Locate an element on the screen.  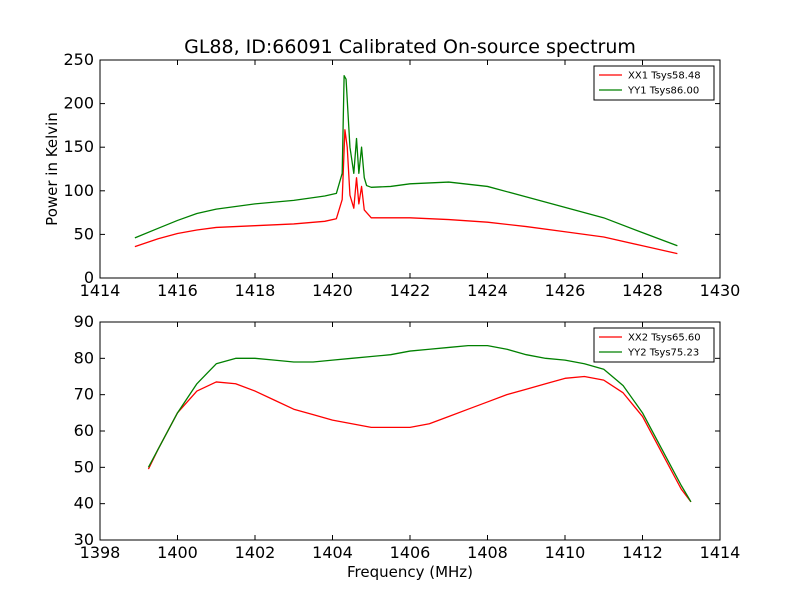
y-axis-label: Power in Kelvin is located at coordinates (52, 169).